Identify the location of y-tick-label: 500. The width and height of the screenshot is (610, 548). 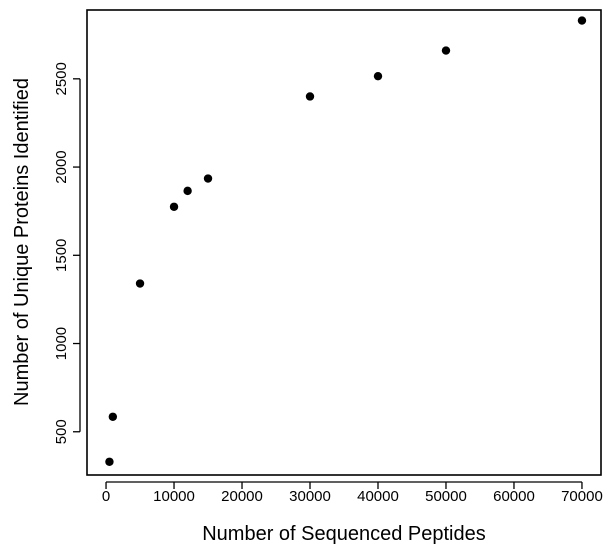
(61, 431).